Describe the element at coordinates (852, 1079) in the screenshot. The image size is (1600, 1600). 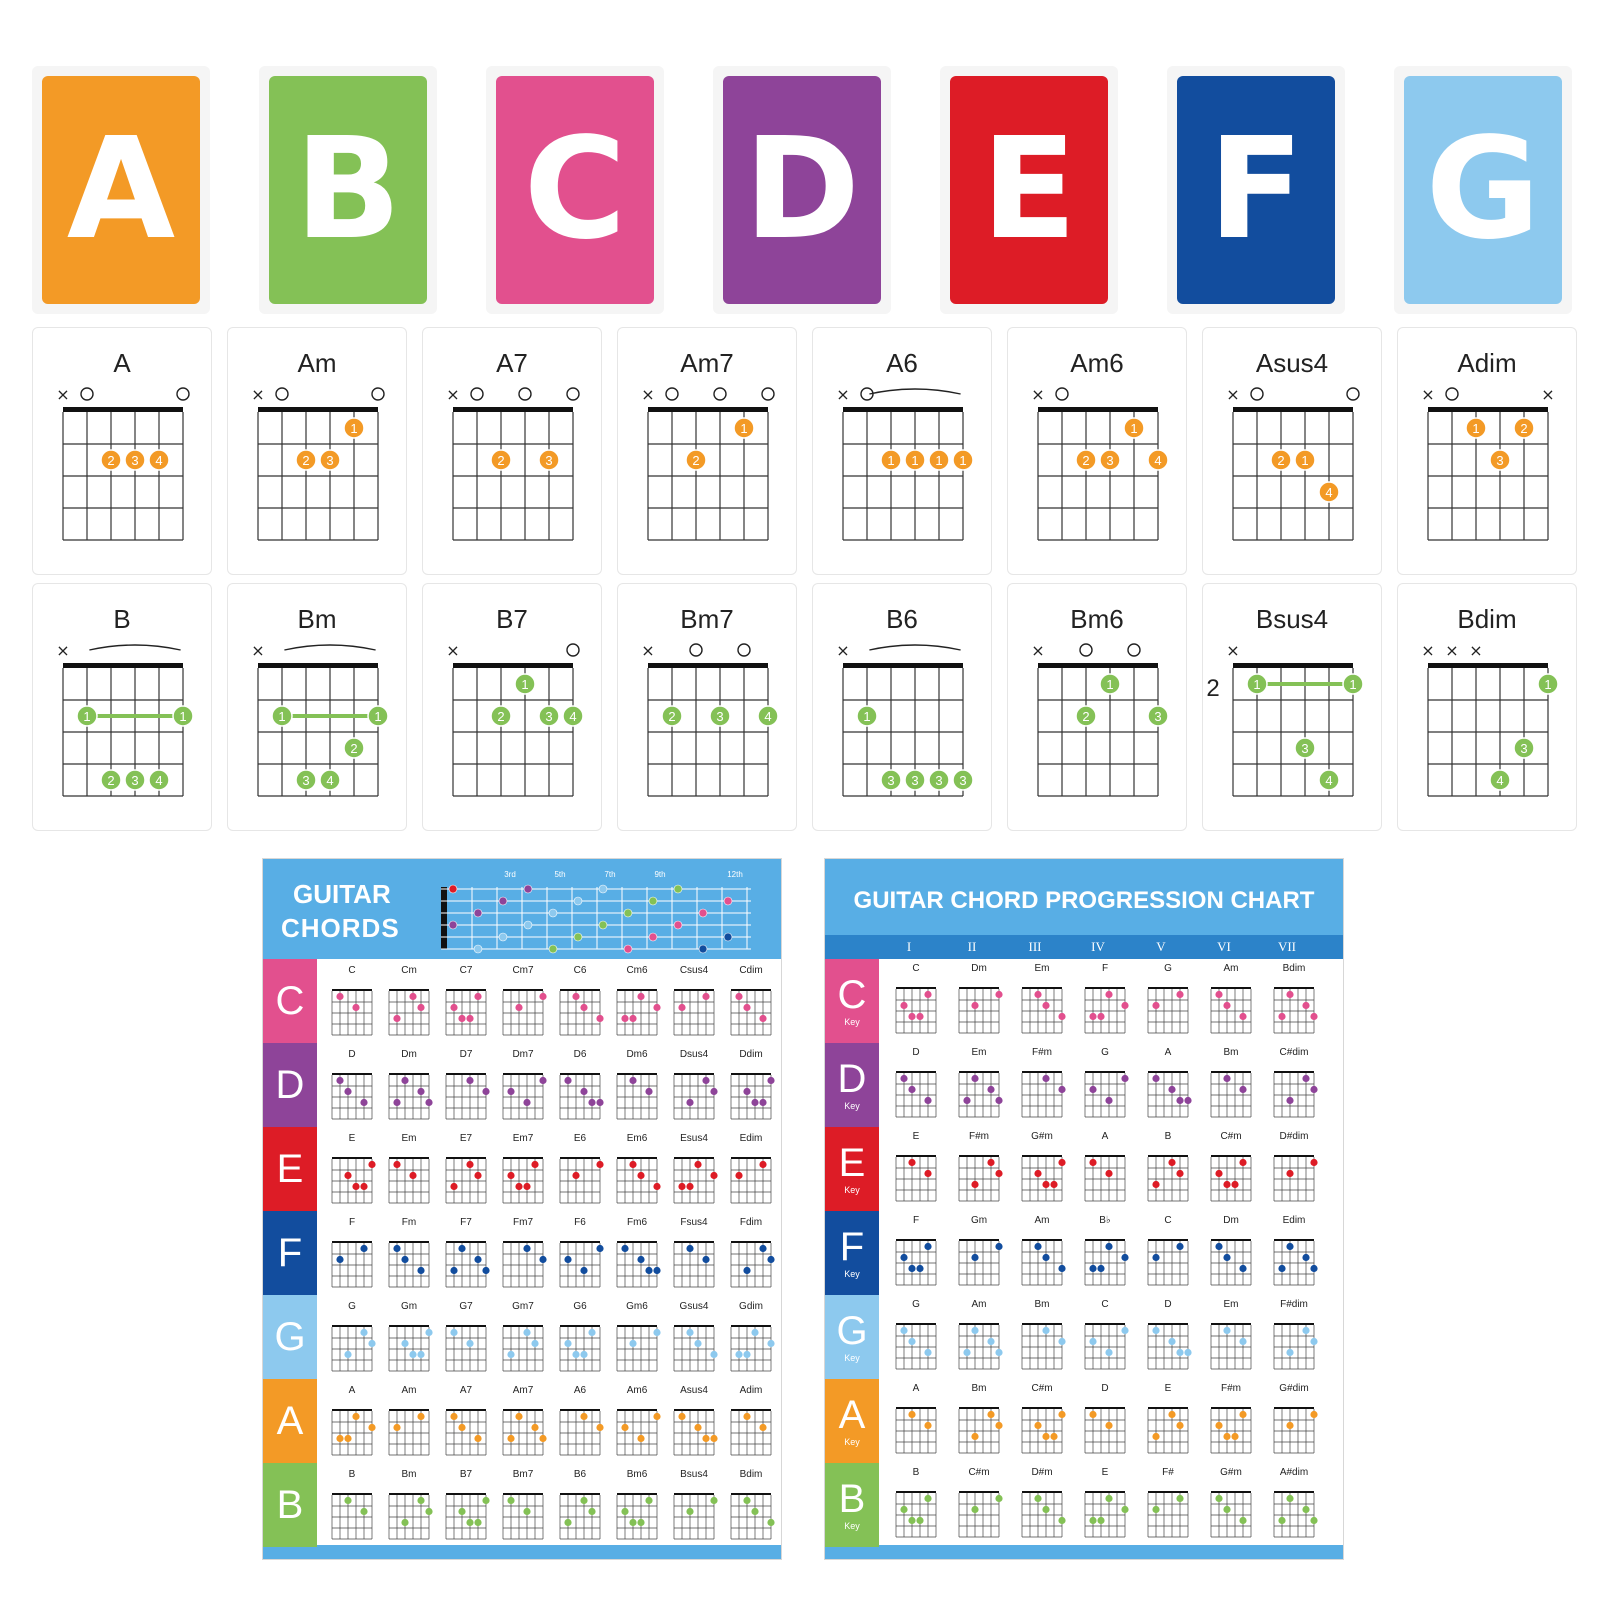
I see `key-letter: D` at that location.